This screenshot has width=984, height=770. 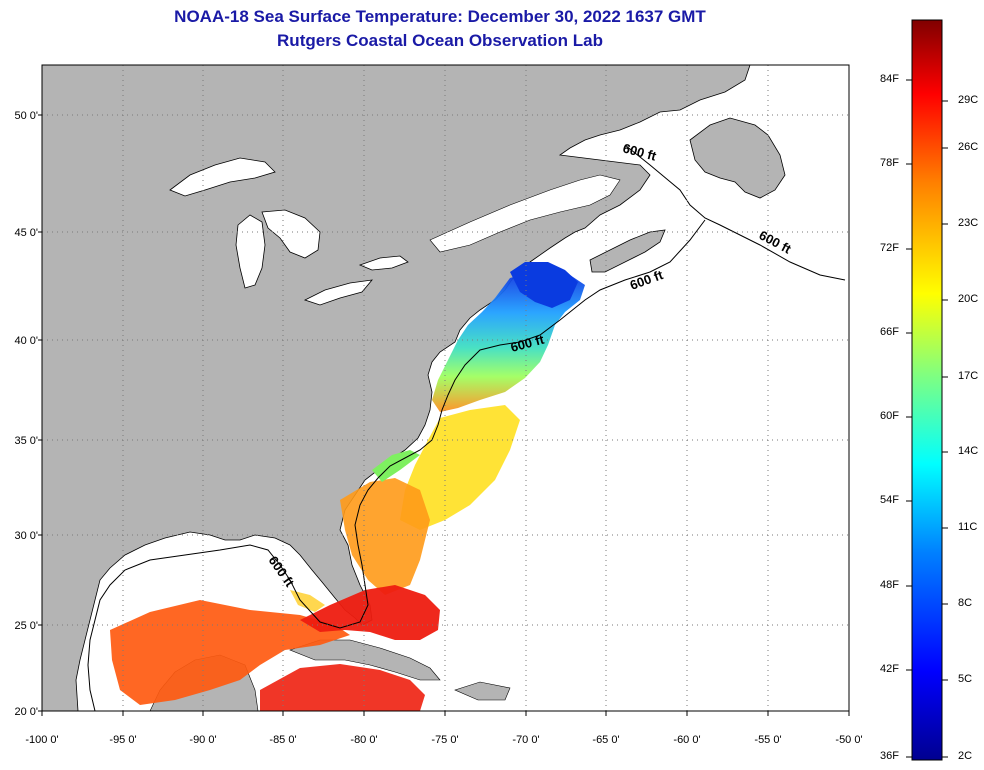 I want to click on lake-ontario, so click(x=383, y=263).